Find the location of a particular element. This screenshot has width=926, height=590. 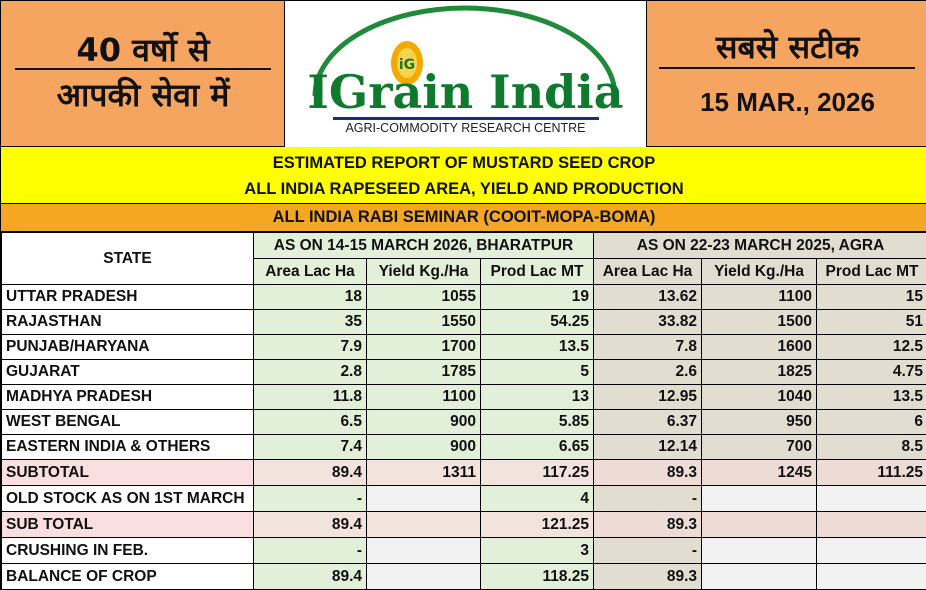

value-cell: 6.37 is located at coordinates (648, 422).